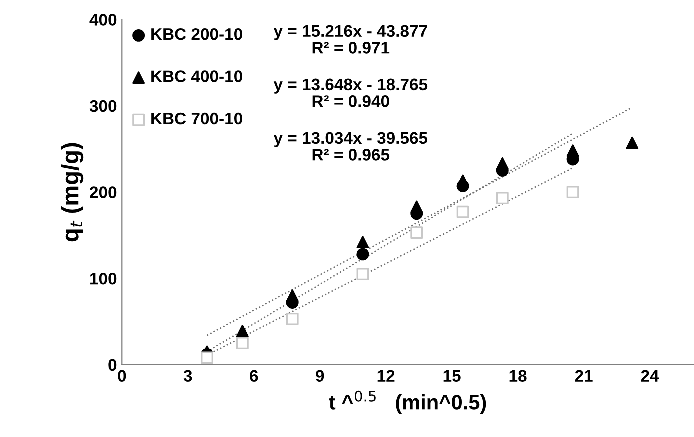 This screenshot has width=694, height=437. Describe the element at coordinates (188, 376) in the screenshot. I see `x-tick-label: 3` at that location.